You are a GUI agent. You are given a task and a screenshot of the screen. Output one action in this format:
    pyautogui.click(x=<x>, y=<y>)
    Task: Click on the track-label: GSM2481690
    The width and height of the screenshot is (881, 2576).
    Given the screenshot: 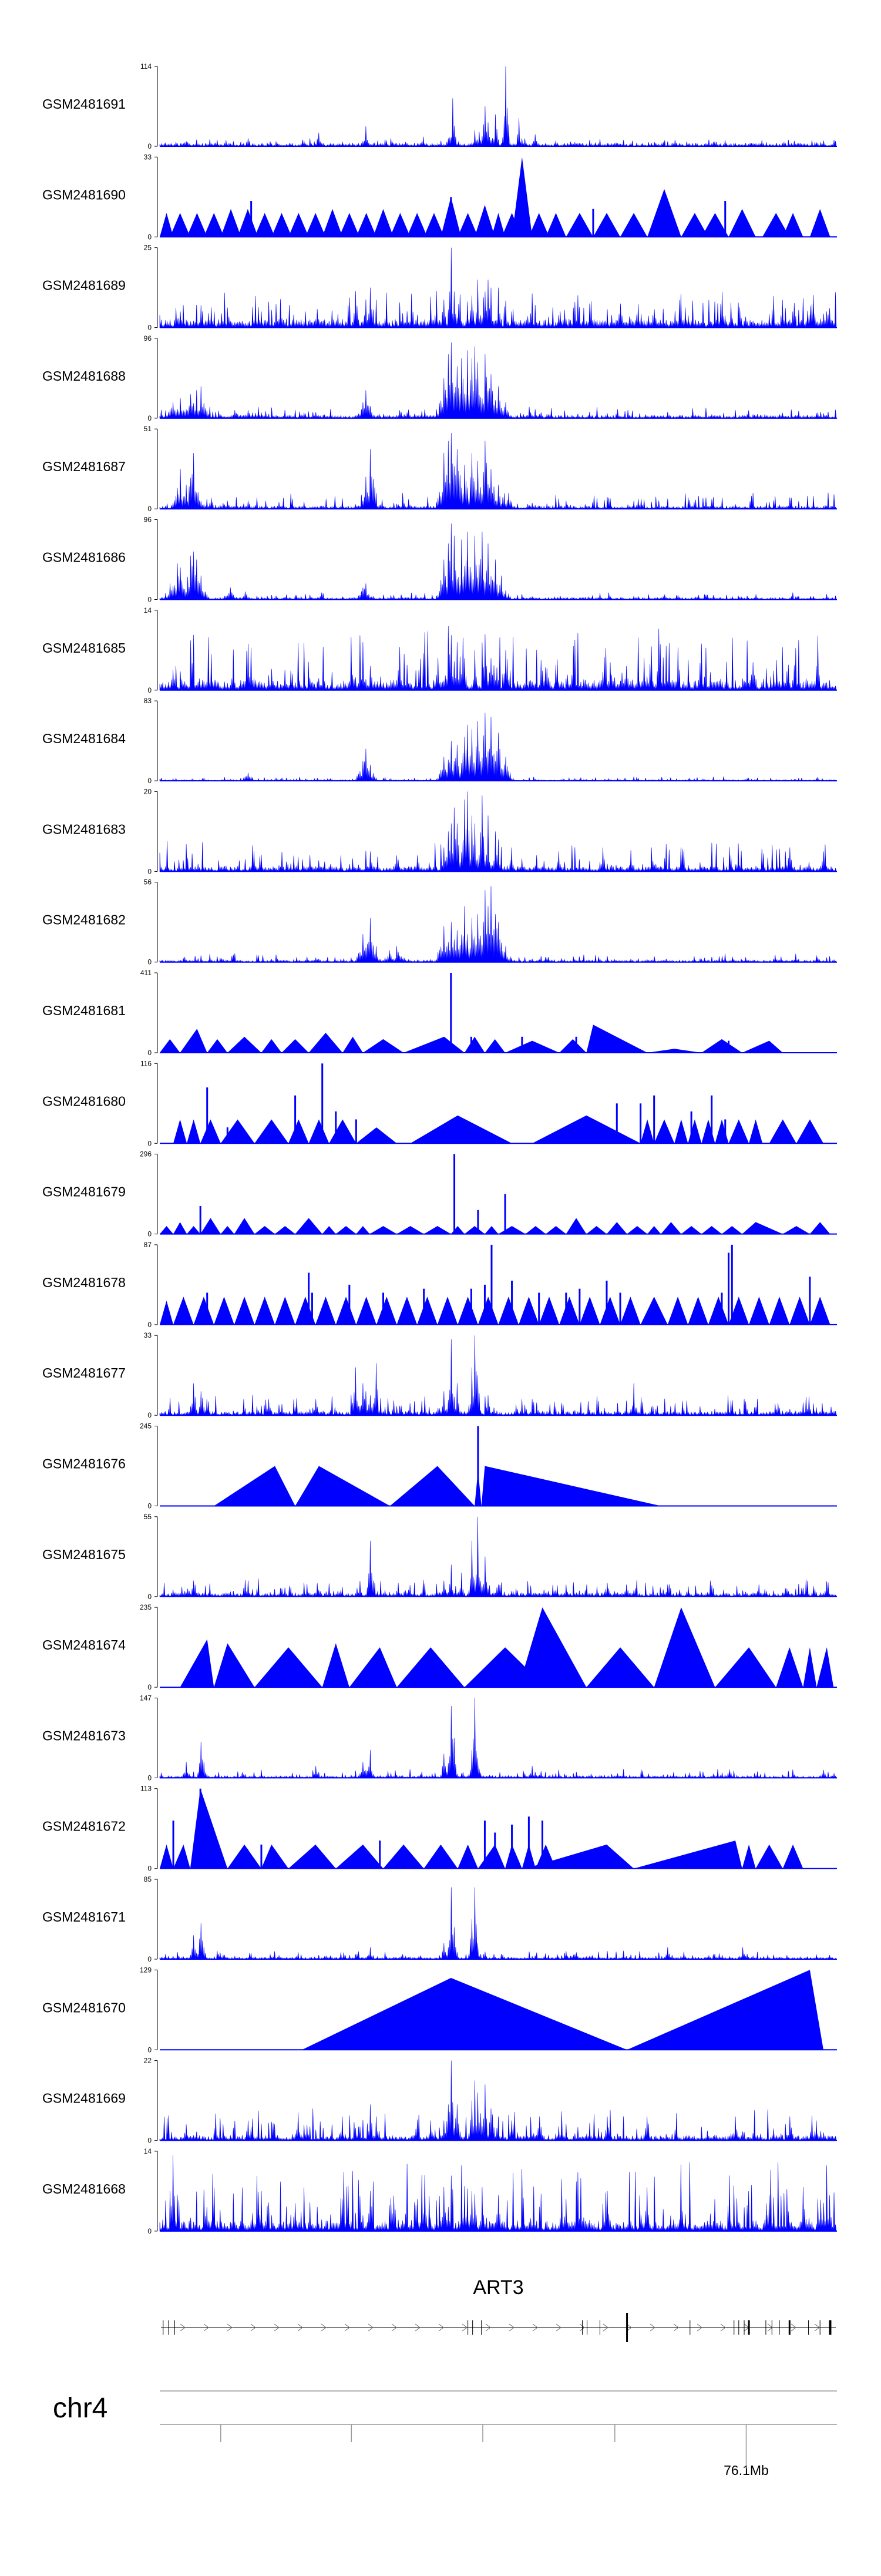 What is the action you would take?
    pyautogui.click(x=84, y=194)
    